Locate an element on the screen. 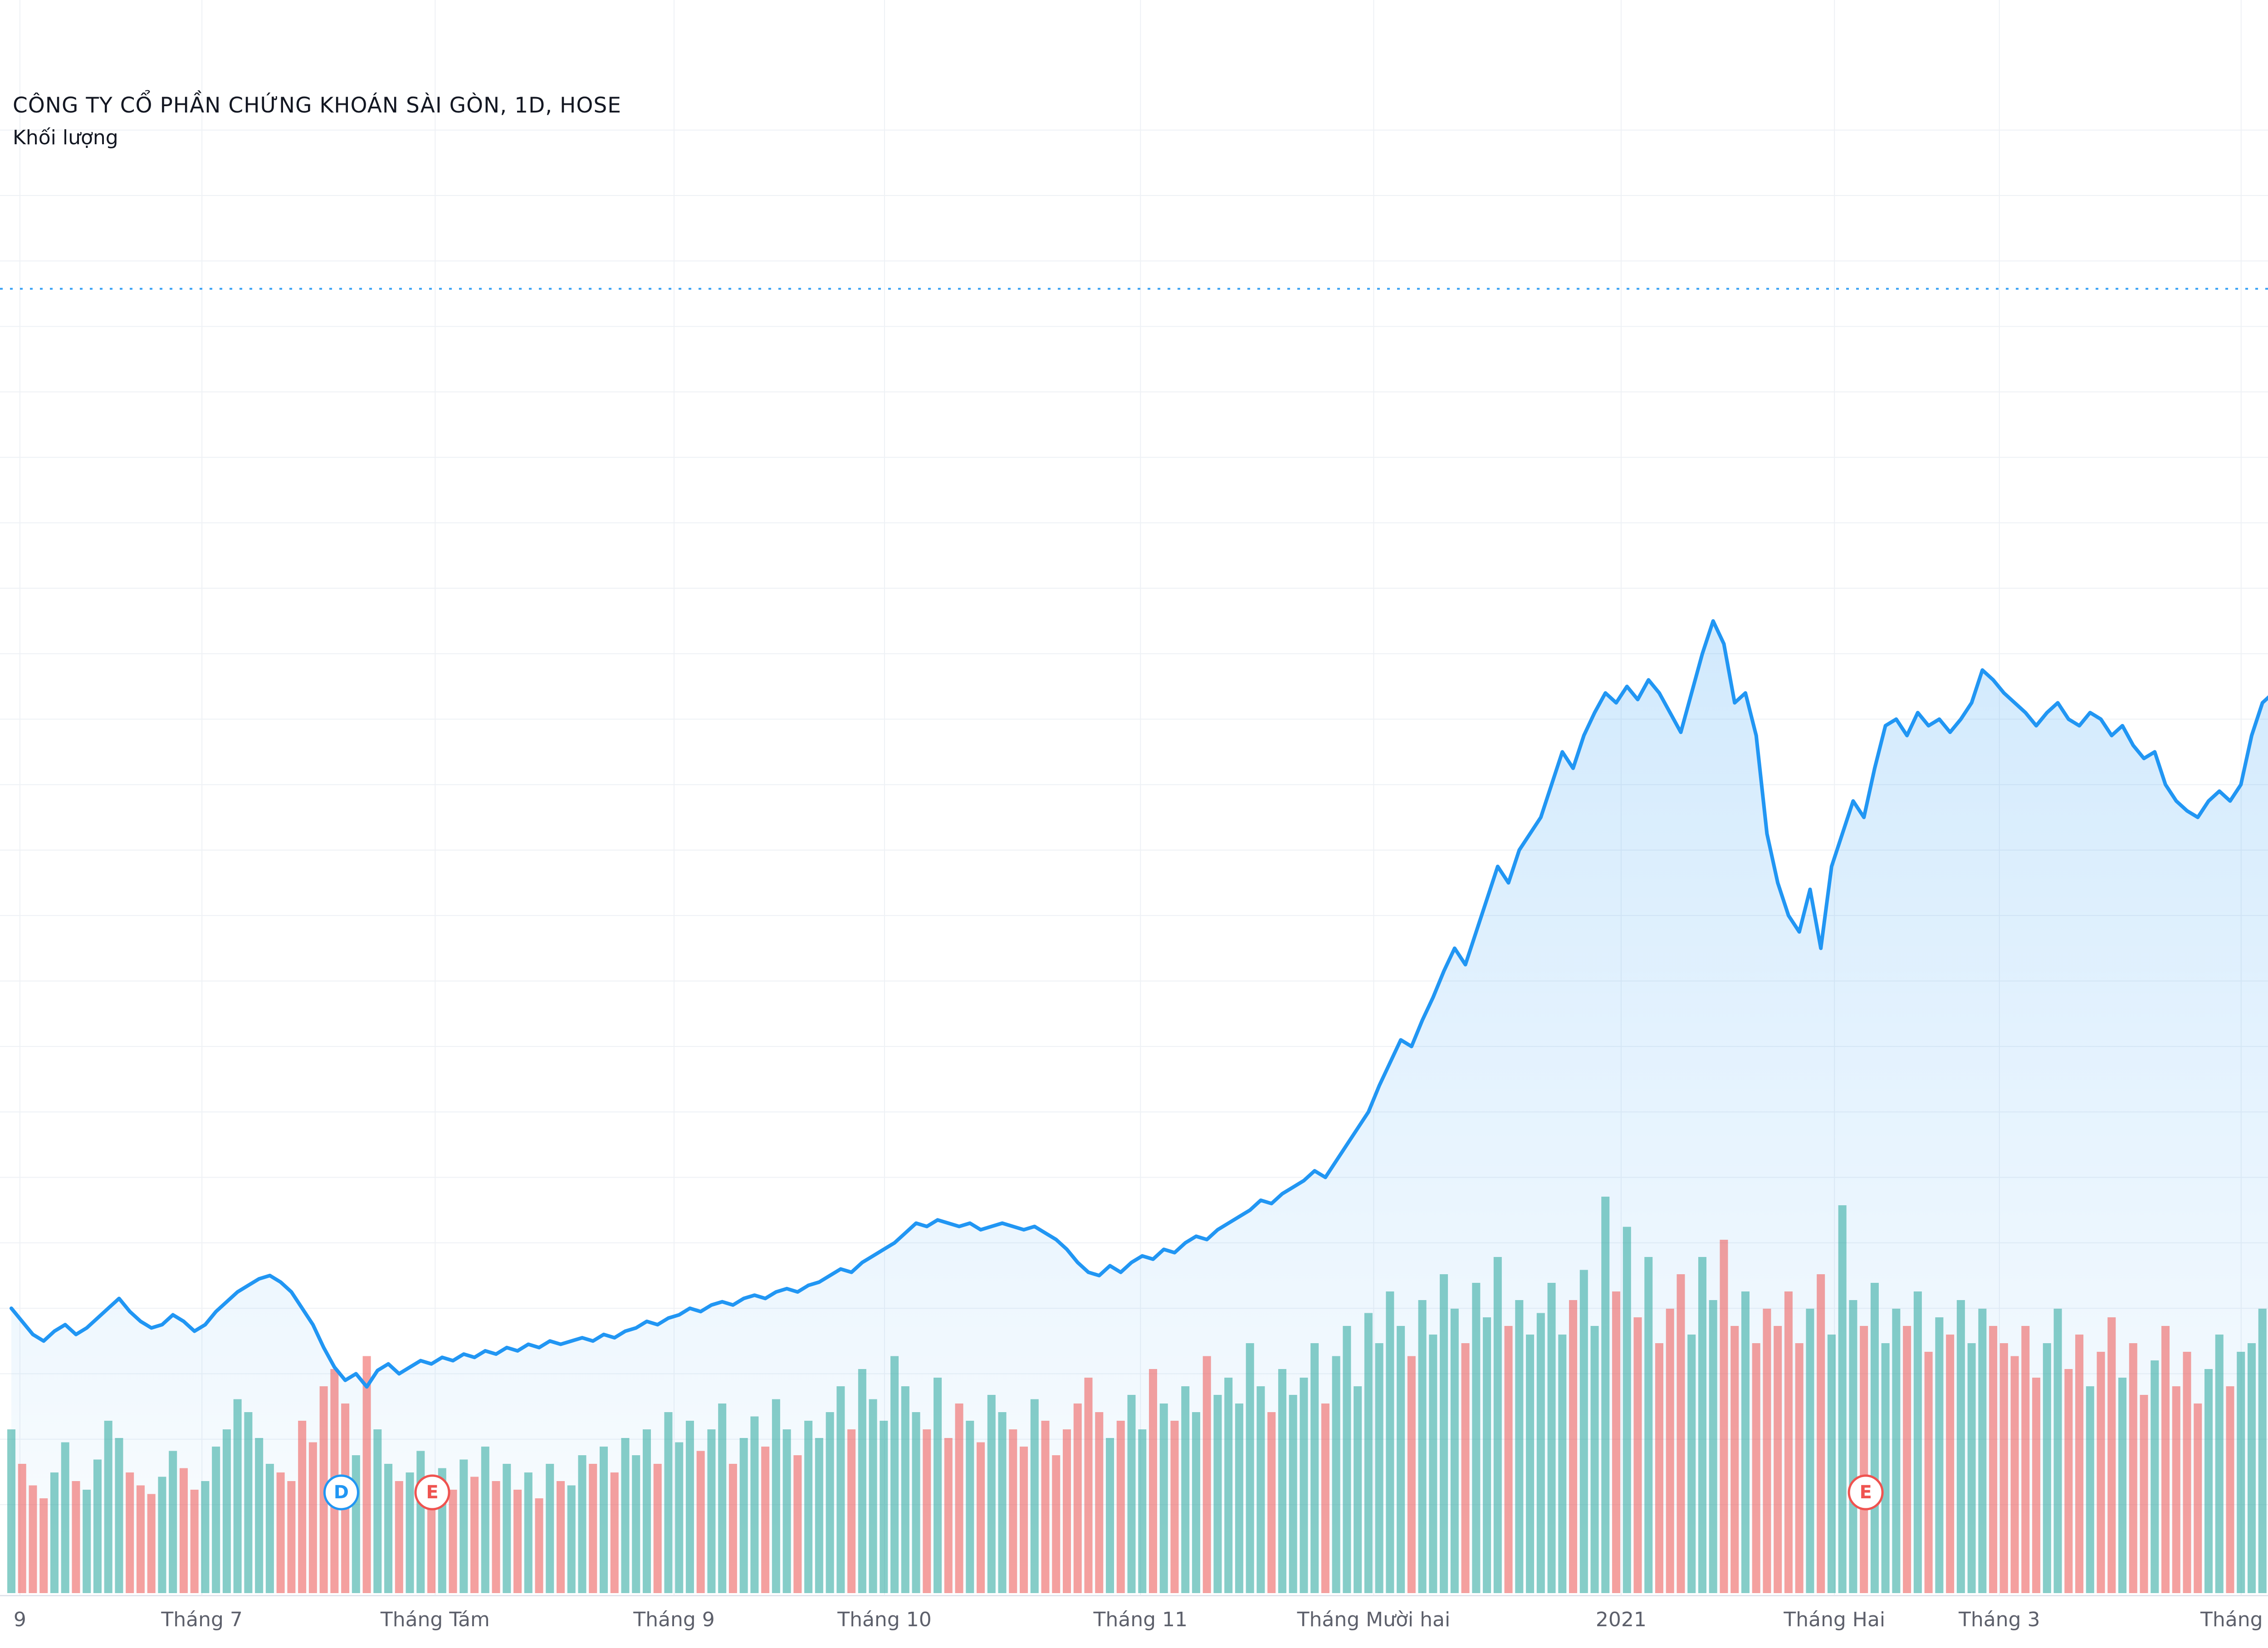  time-tick-label: Tháng 3 is located at coordinates (2000, 1619).